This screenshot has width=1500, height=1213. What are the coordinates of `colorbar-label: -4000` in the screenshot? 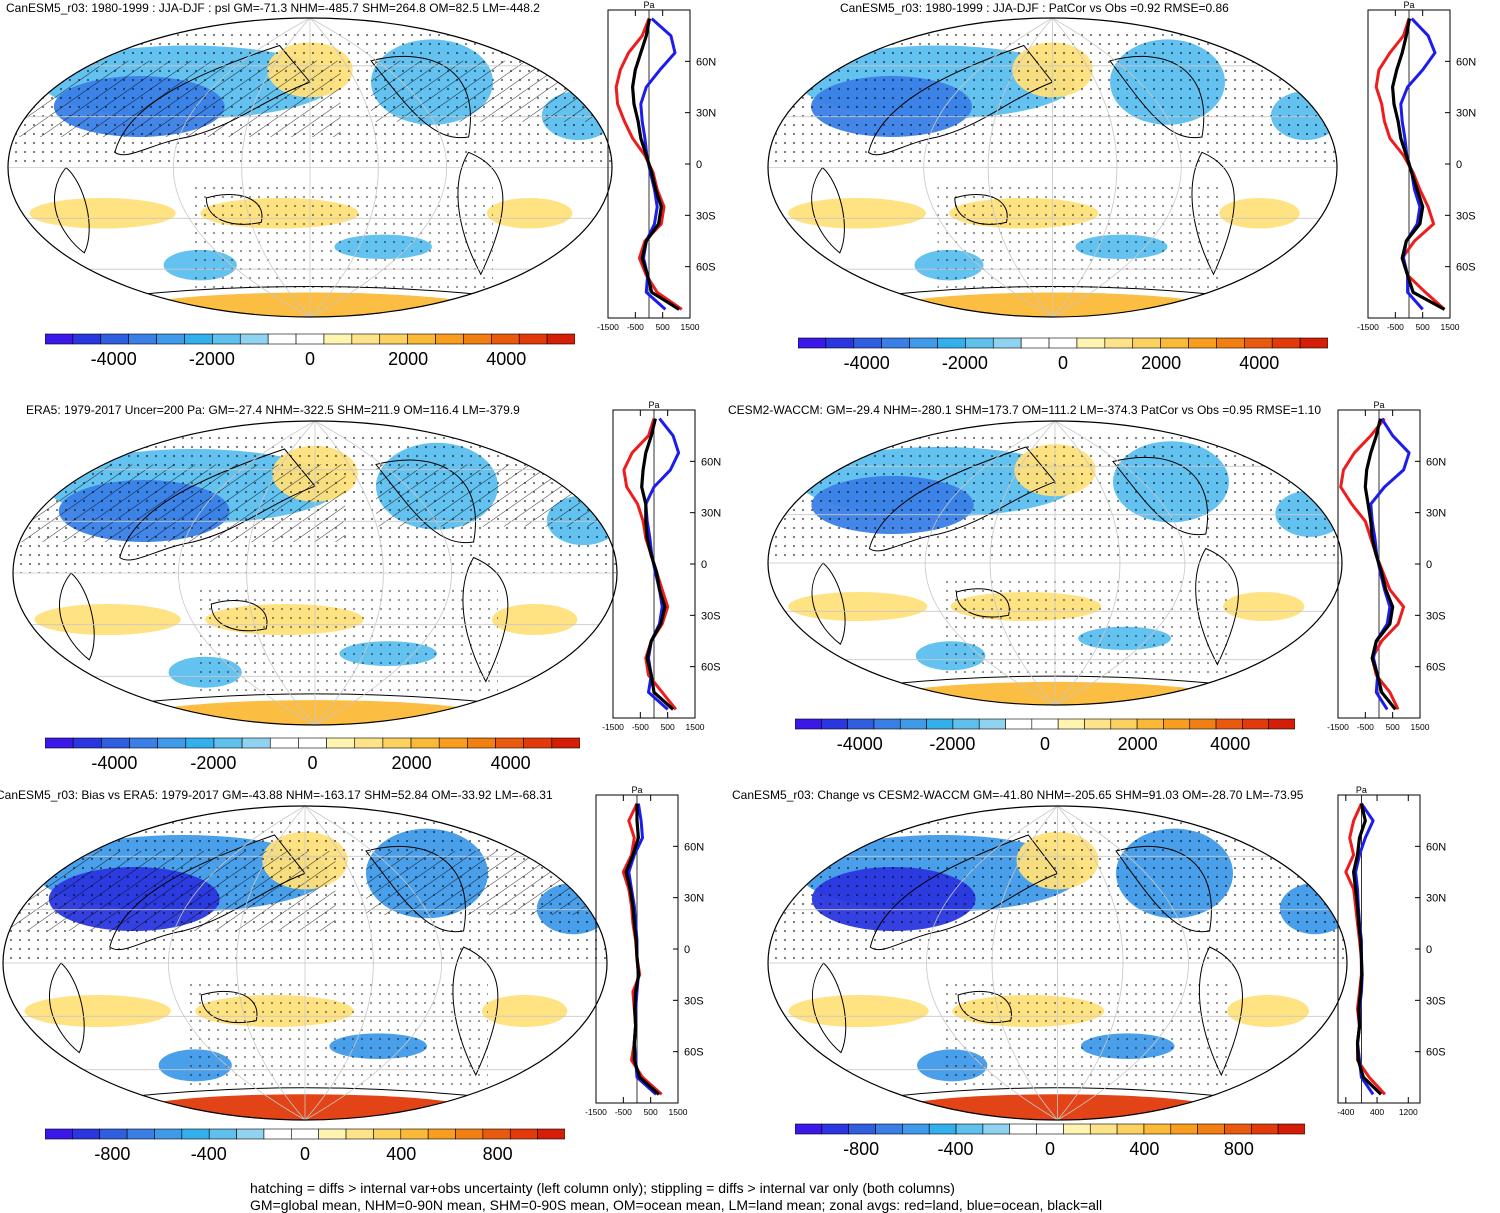 It's located at (114, 763).